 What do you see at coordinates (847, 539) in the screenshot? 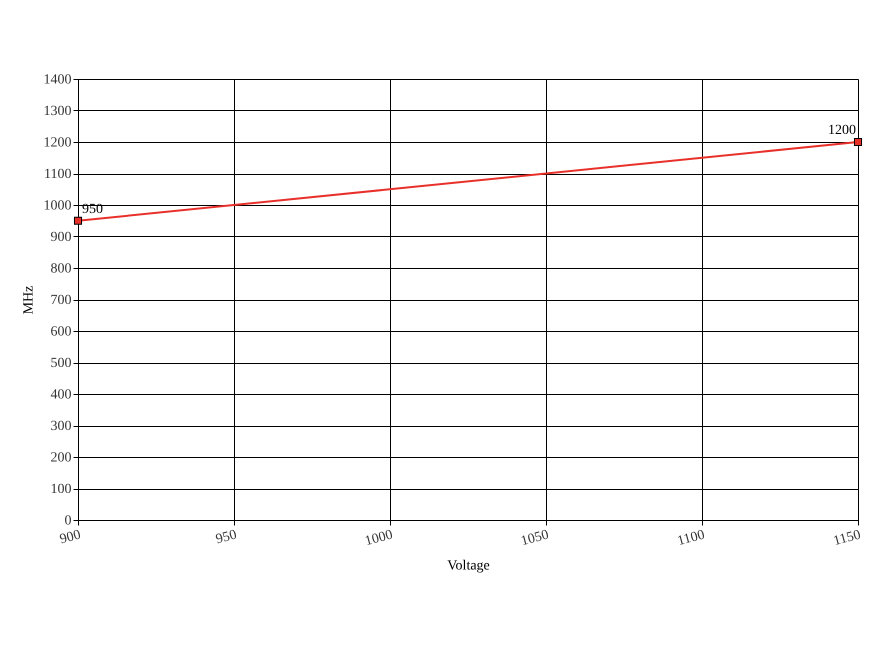
I see `x-tick-label: 1150` at bounding box center [847, 539].